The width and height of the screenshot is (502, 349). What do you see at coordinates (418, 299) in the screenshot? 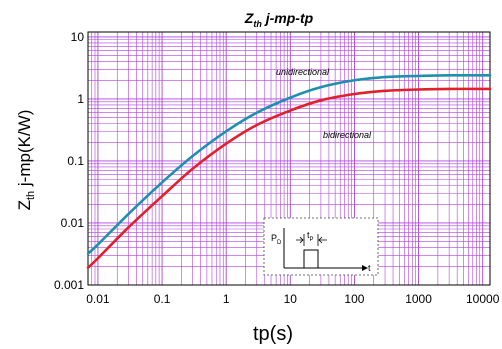
I see `x-tick-label: 1000` at bounding box center [418, 299].